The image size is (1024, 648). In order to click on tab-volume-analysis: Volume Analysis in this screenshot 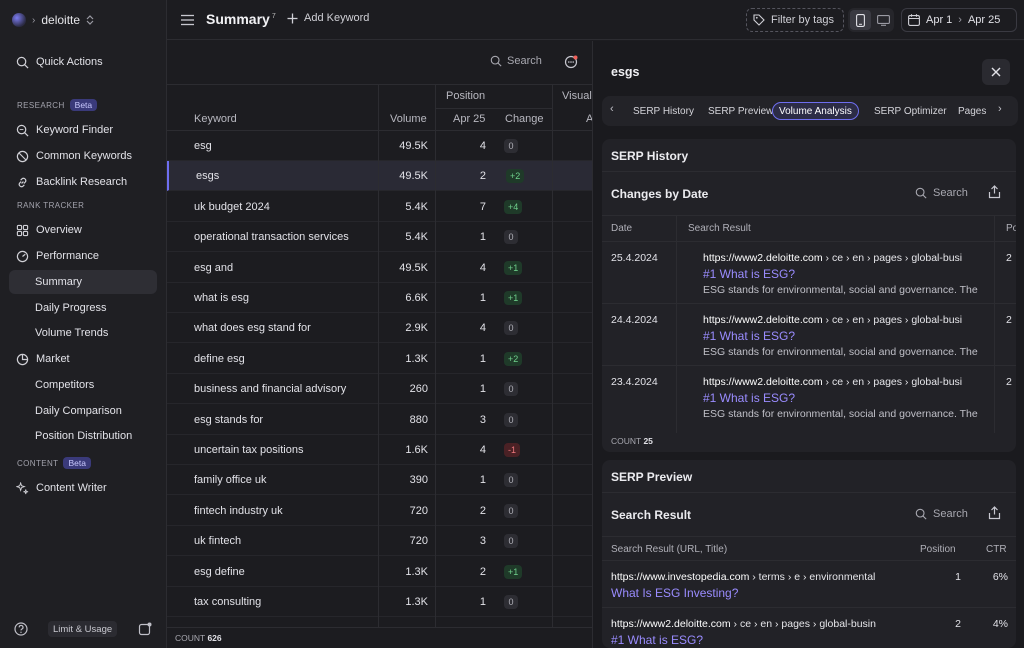, I will do `click(815, 111)`.